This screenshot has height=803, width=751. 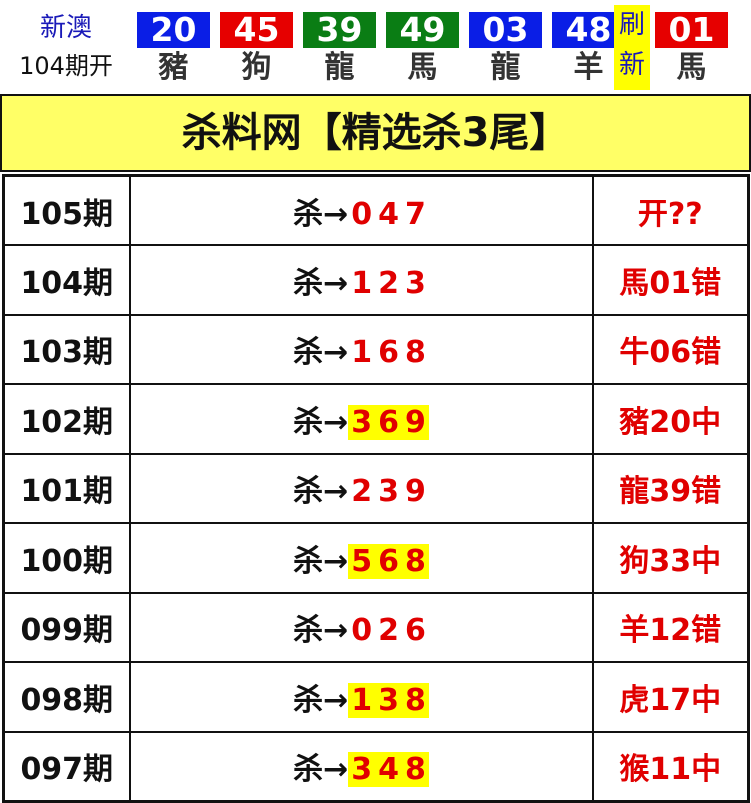 What do you see at coordinates (588, 30) in the screenshot?
I see `ball-number: 48` at bounding box center [588, 30].